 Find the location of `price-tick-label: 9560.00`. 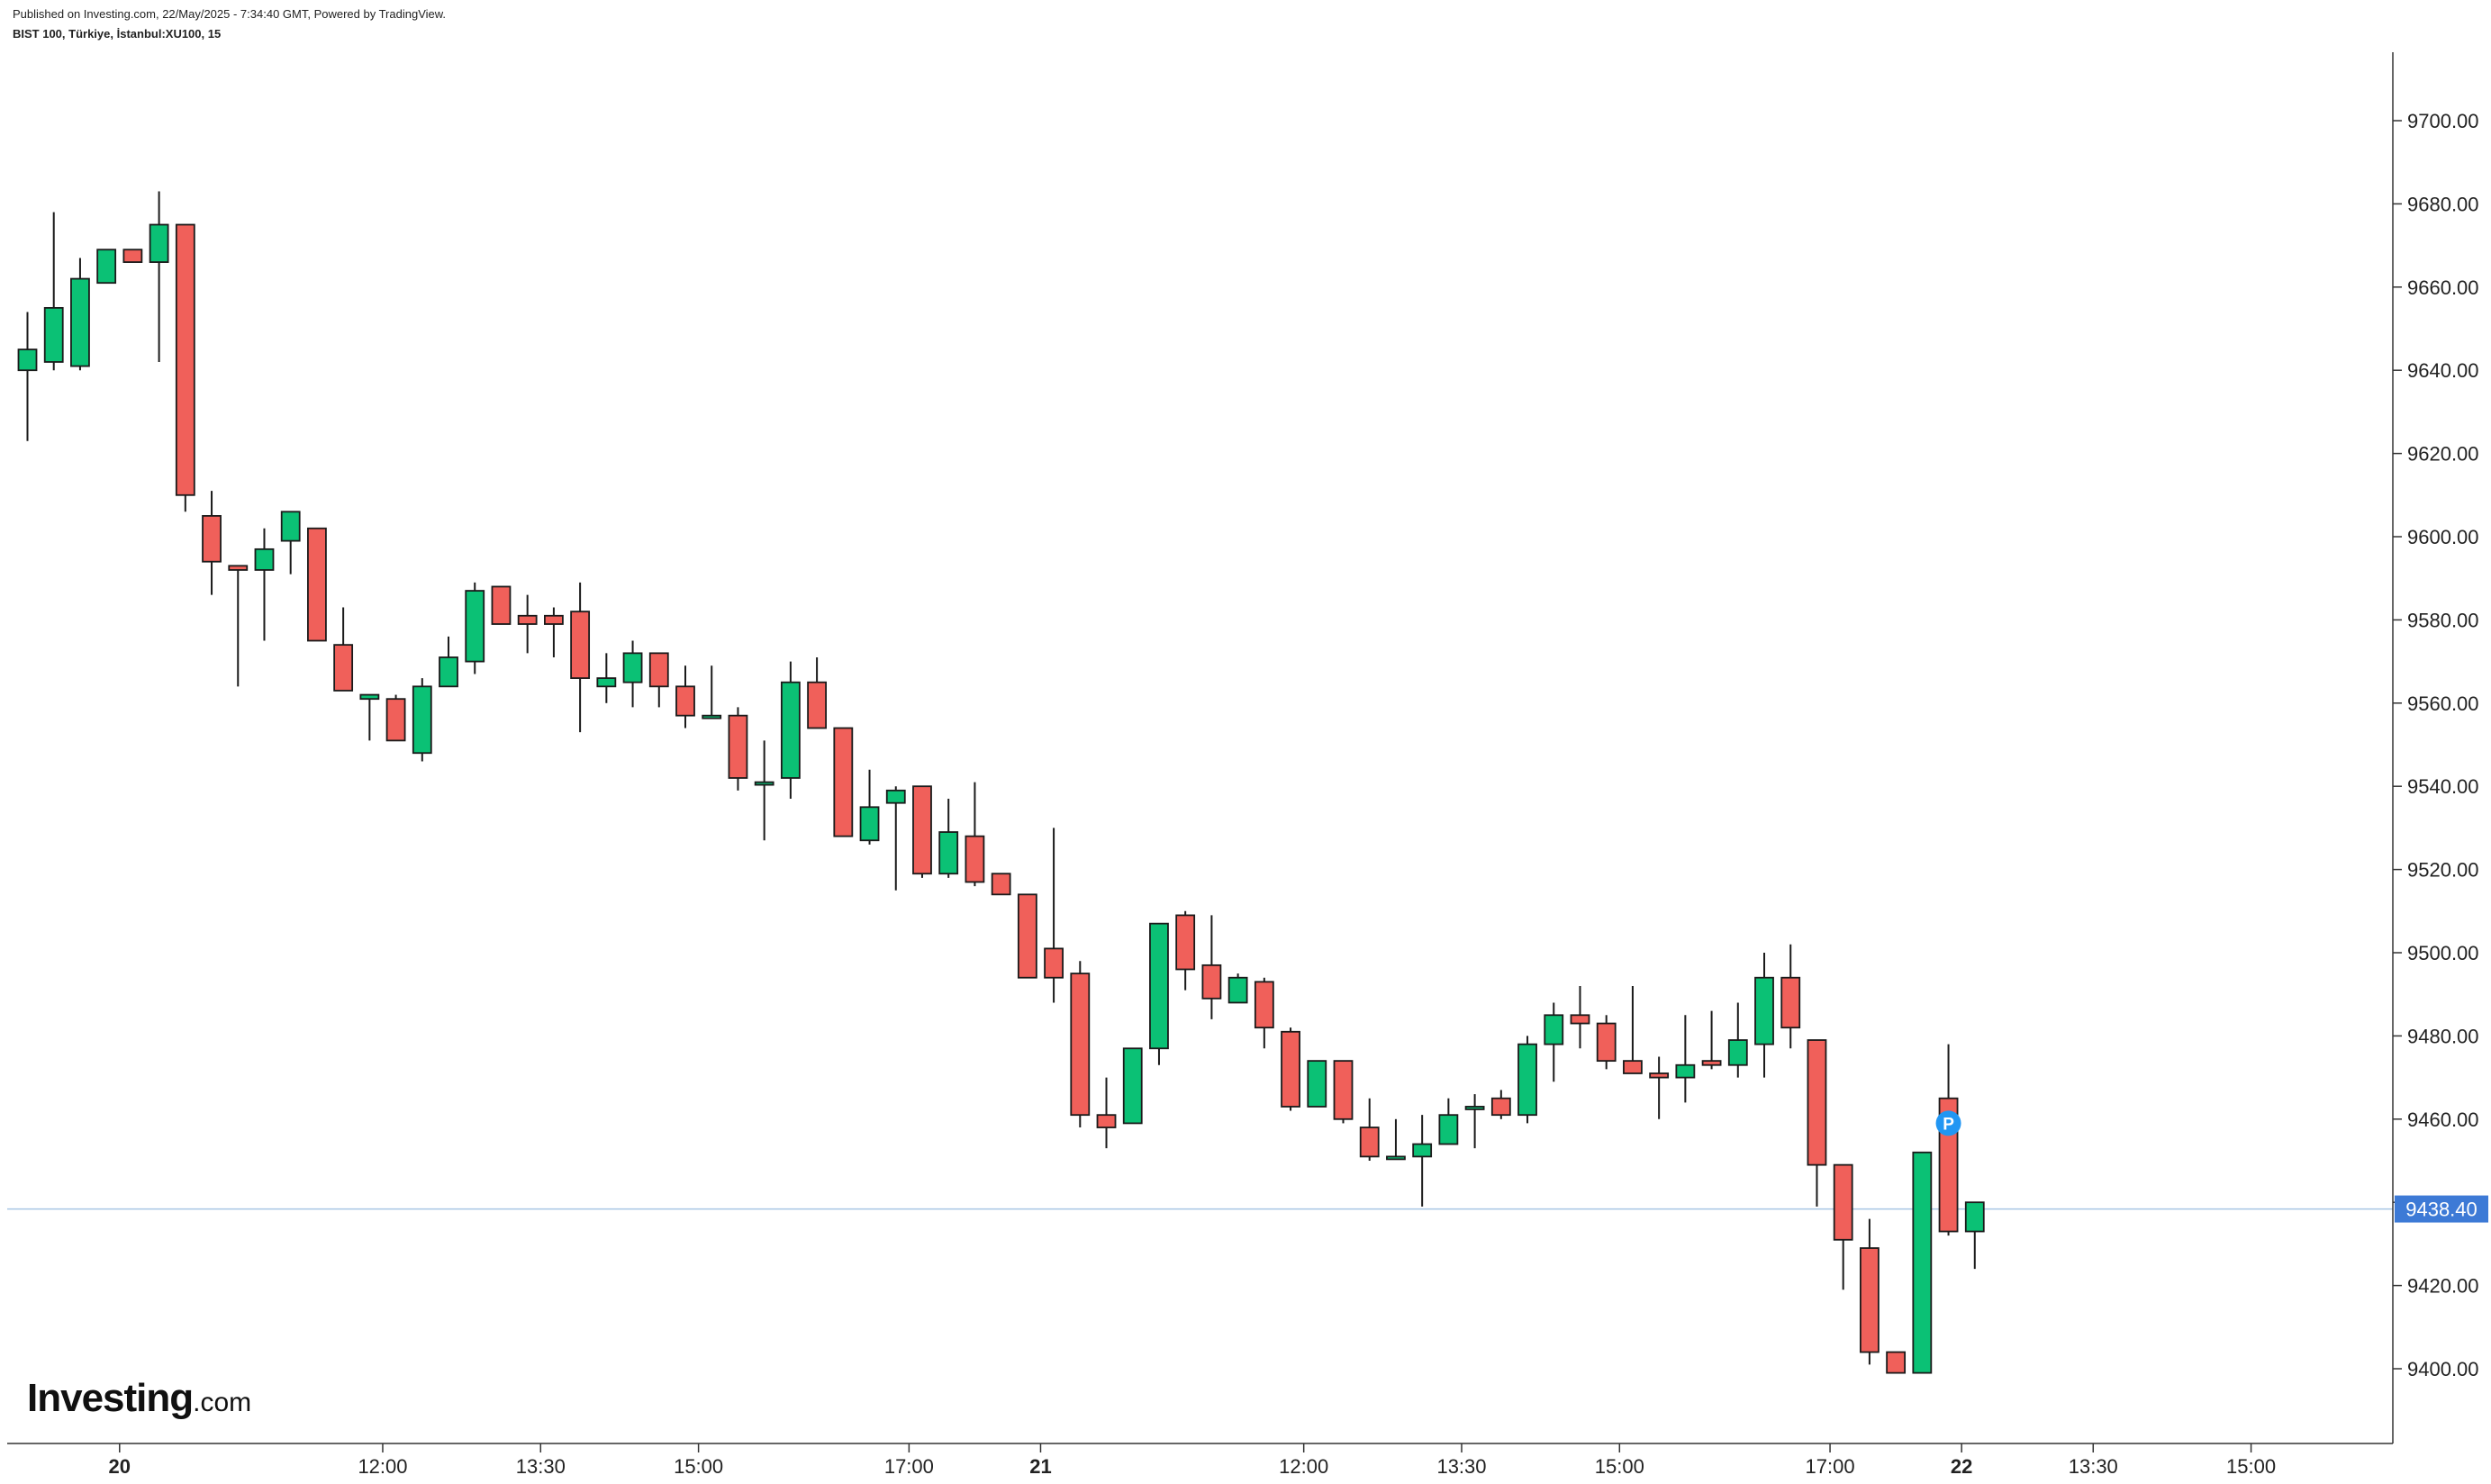

price-tick-label: 9560.00 is located at coordinates (2443, 704).